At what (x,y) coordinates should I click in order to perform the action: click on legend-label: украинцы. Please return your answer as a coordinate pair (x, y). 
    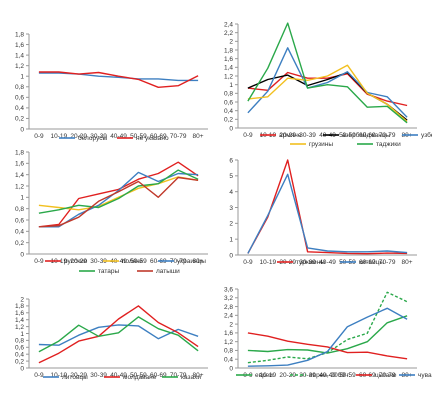
    Looking at the image, I should click on (191, 261).